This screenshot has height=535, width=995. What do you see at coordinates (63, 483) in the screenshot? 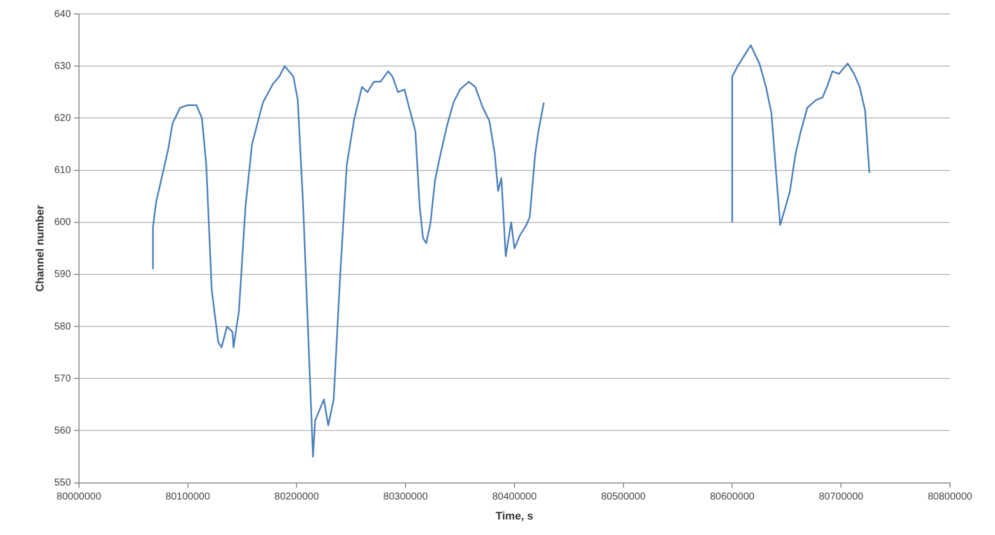
I see `y-tick-label: 550` at bounding box center [63, 483].